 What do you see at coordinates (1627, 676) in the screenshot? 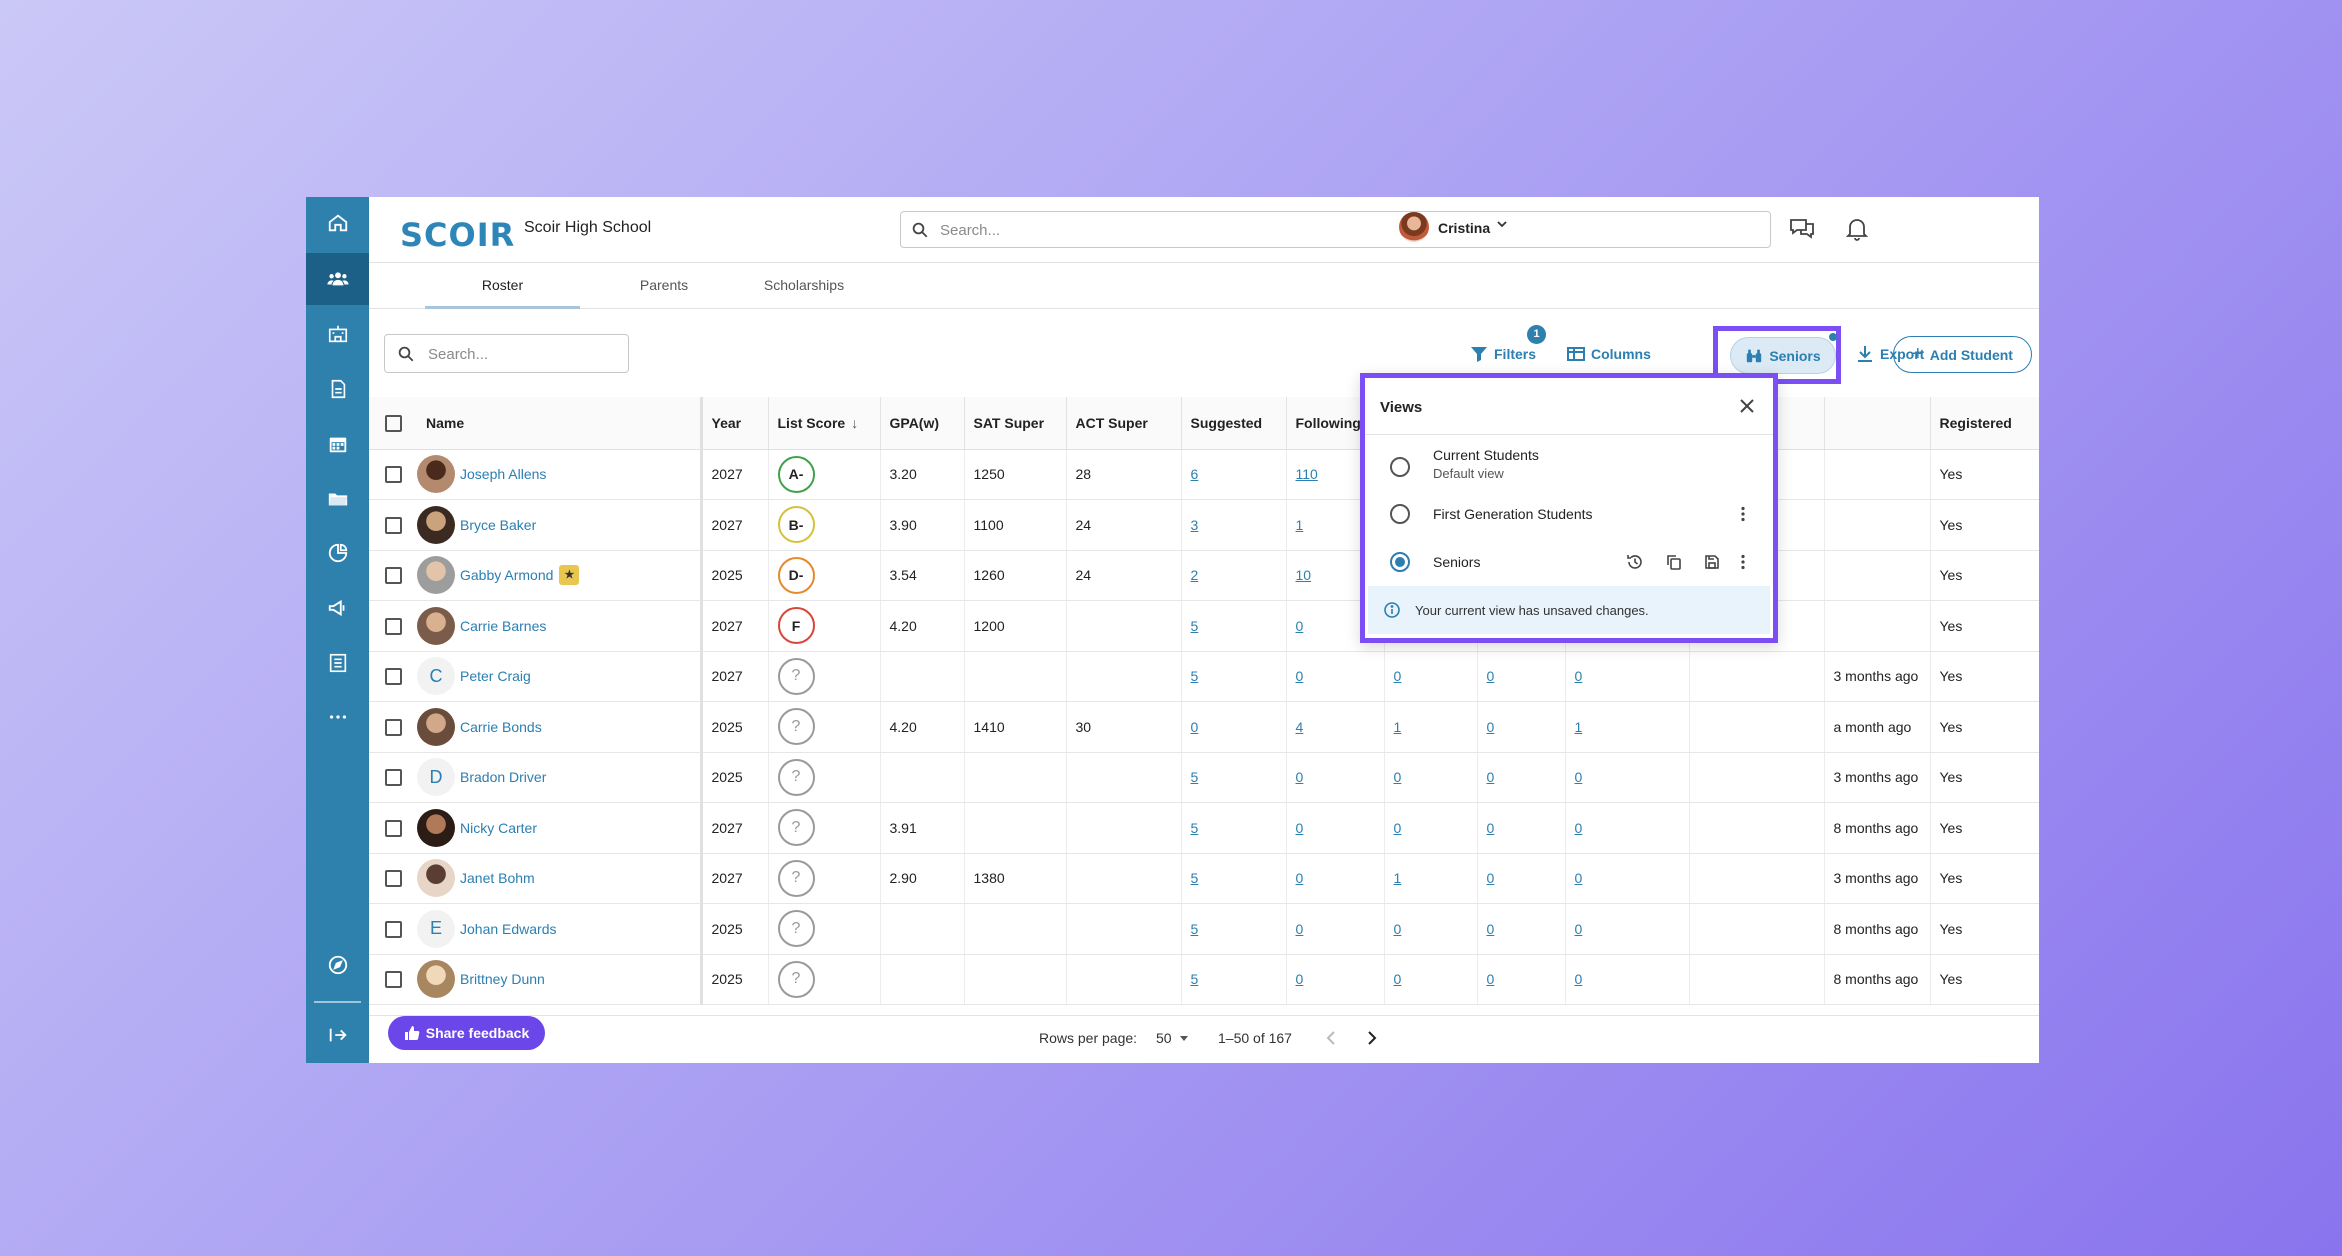
I see `col-10-cell: 0` at bounding box center [1627, 676].